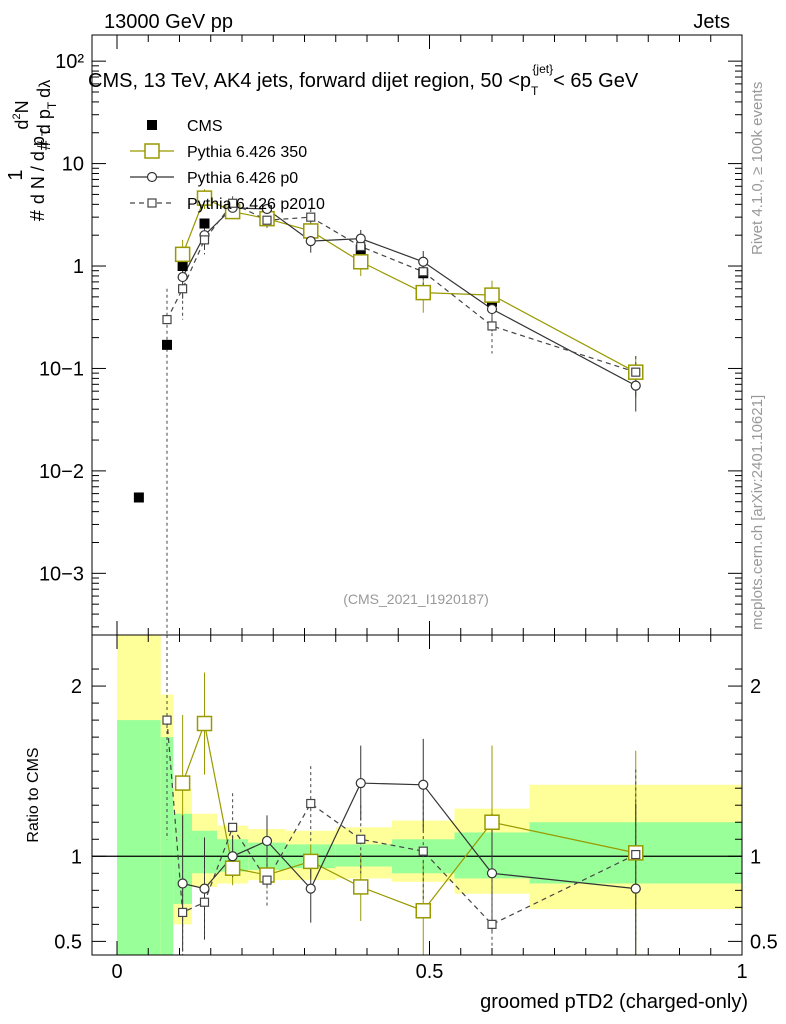 The image size is (786, 1024). I want to click on ratio-y-tick-label: 2, so click(76, 687).